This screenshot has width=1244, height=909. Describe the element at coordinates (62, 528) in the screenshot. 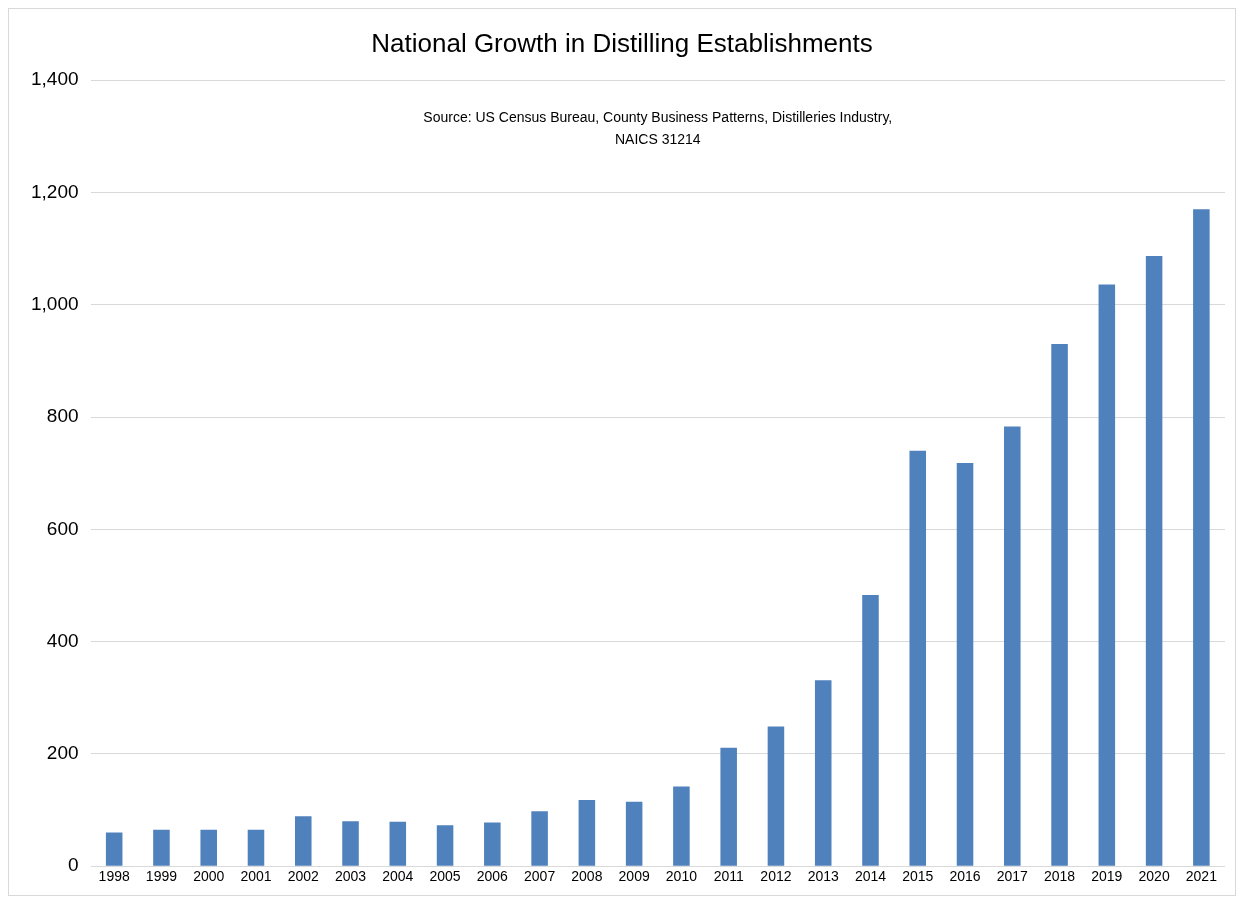

I see `y-tick-label: 600` at that location.